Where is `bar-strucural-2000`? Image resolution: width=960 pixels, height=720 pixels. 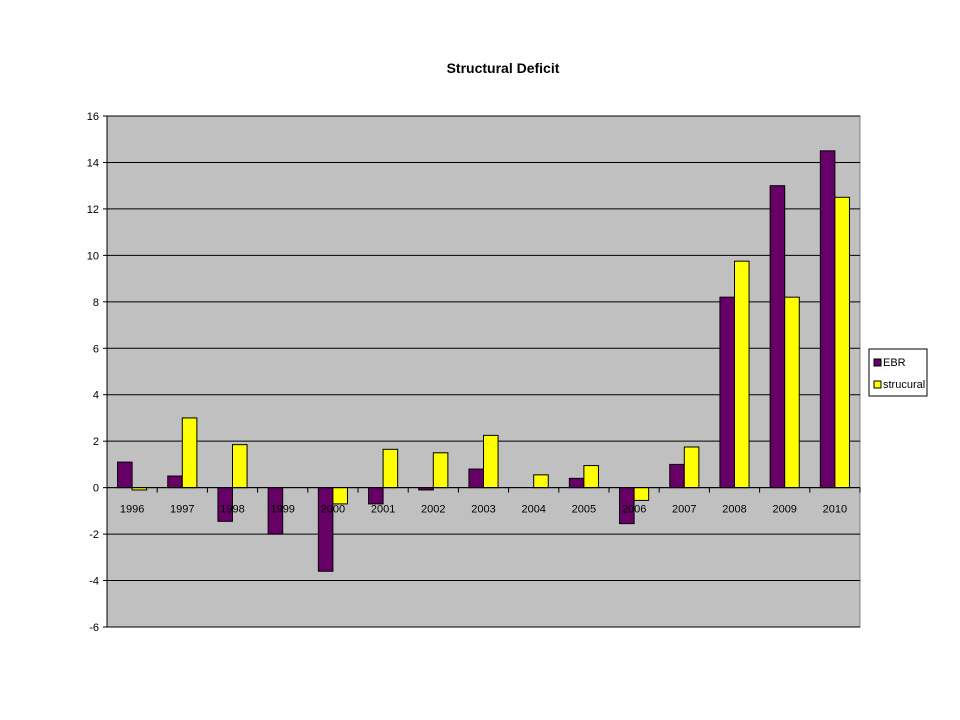
bar-strucural-2000 is located at coordinates (340, 496).